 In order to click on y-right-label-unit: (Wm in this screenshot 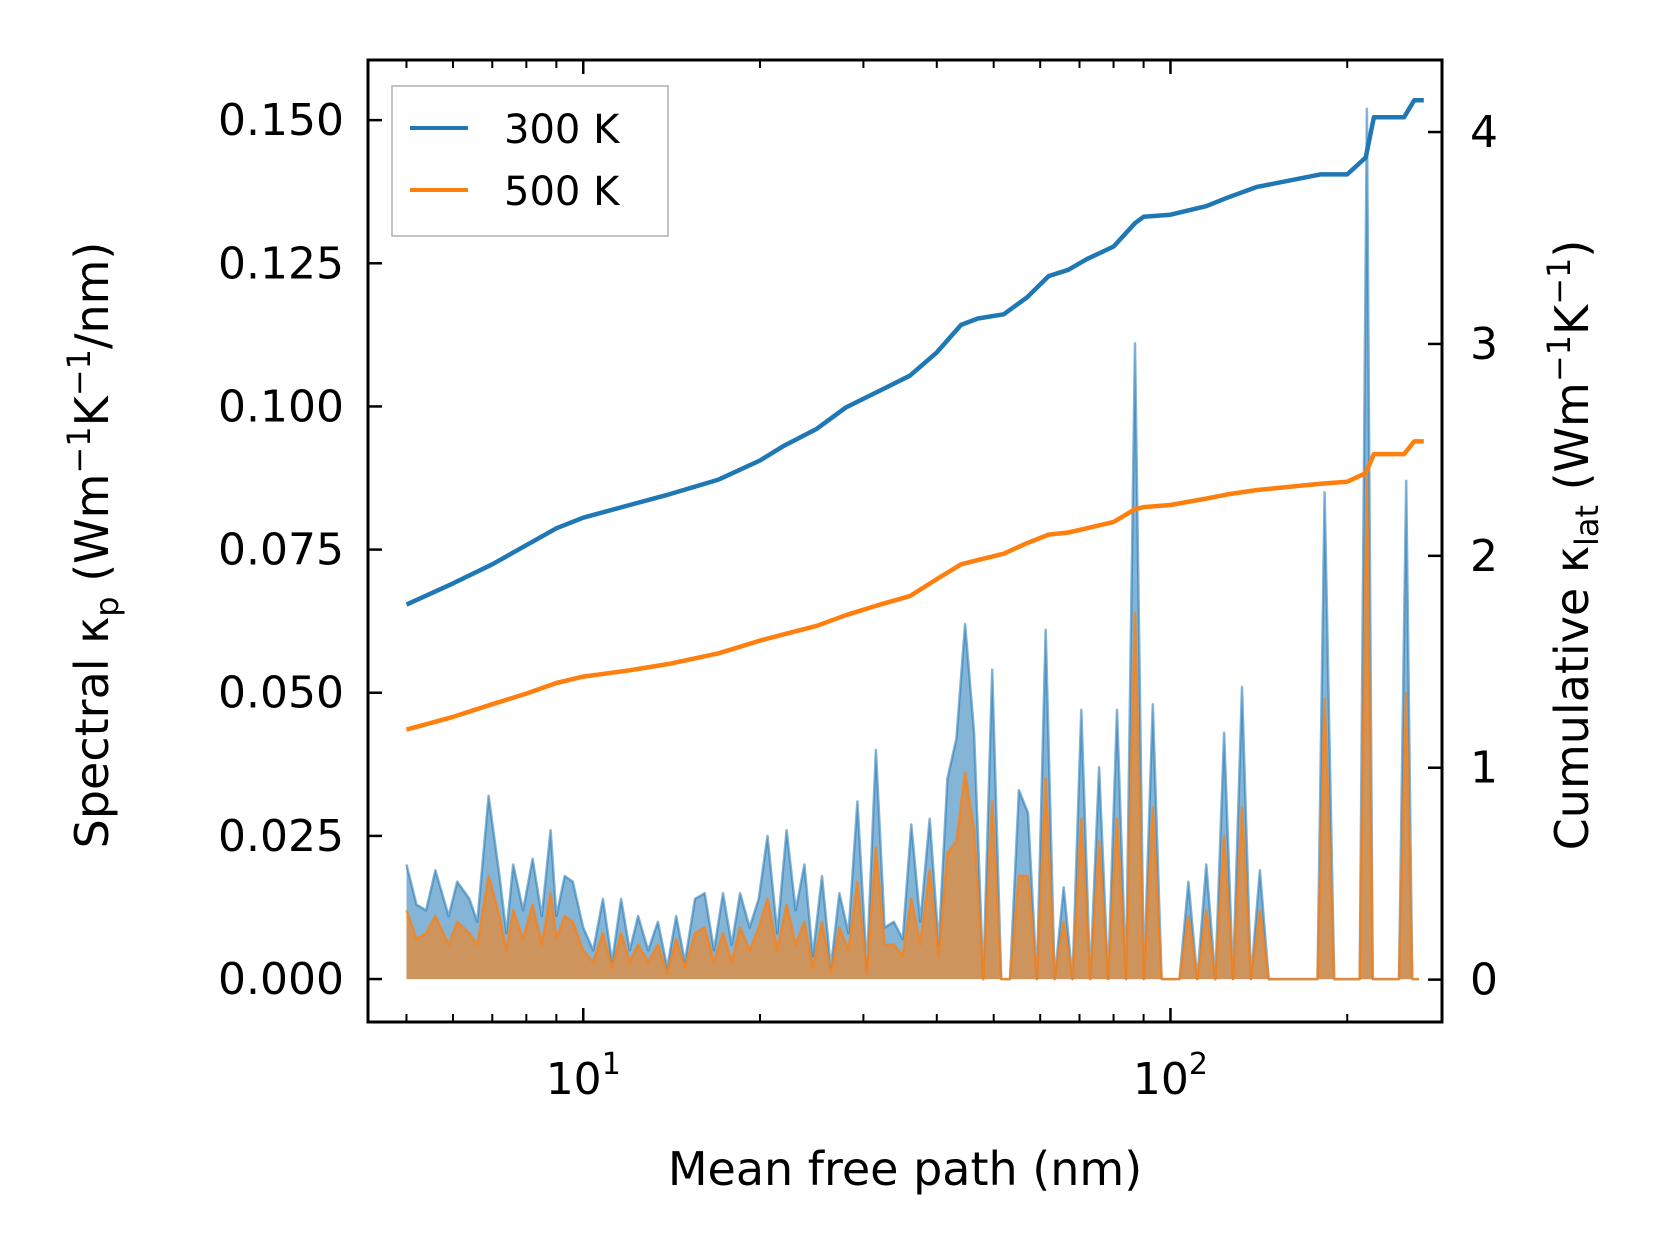, I will do `click(1572, 443)`.